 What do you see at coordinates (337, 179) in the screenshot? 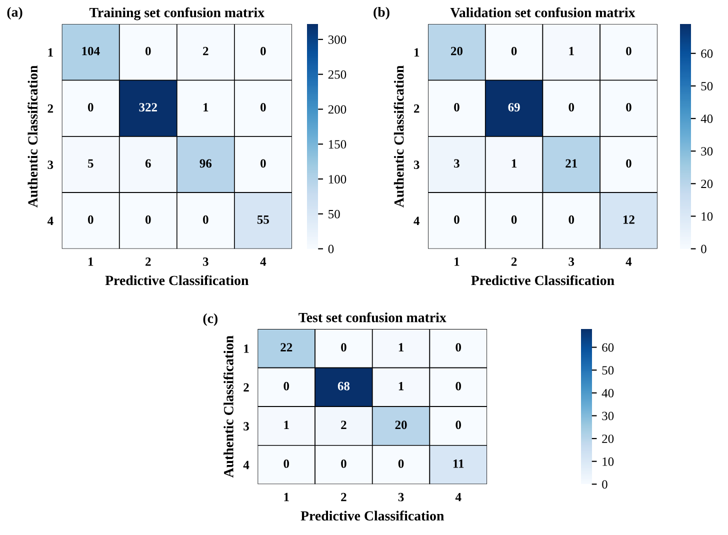
I see `color-bar-label: 100` at bounding box center [337, 179].